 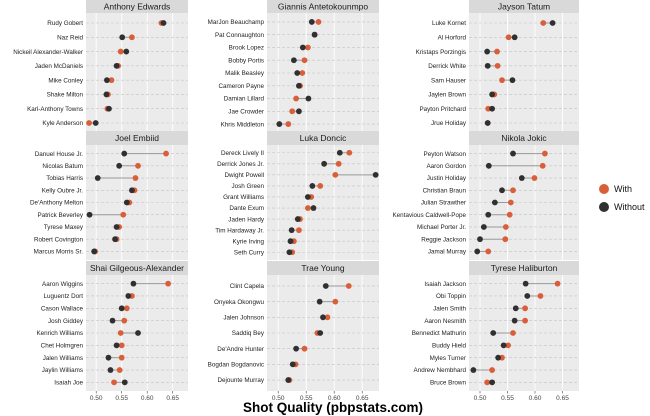 I want to click on player-label: Derrick Jones Jr., so click(x=240, y=164).